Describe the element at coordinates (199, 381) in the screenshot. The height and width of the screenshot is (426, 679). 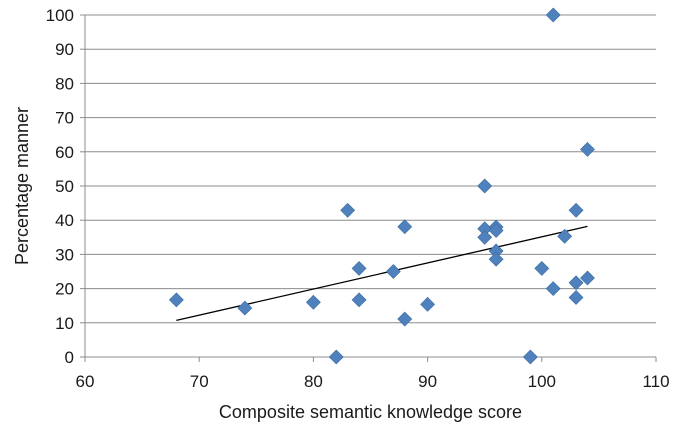
I see `x-tick-label: 70` at that location.